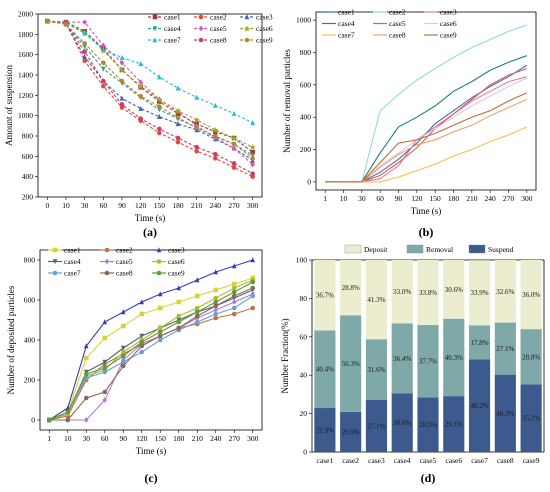 This screenshot has width=550, height=492. I want to click on data-label-suspend: 35.2%, so click(531, 419).